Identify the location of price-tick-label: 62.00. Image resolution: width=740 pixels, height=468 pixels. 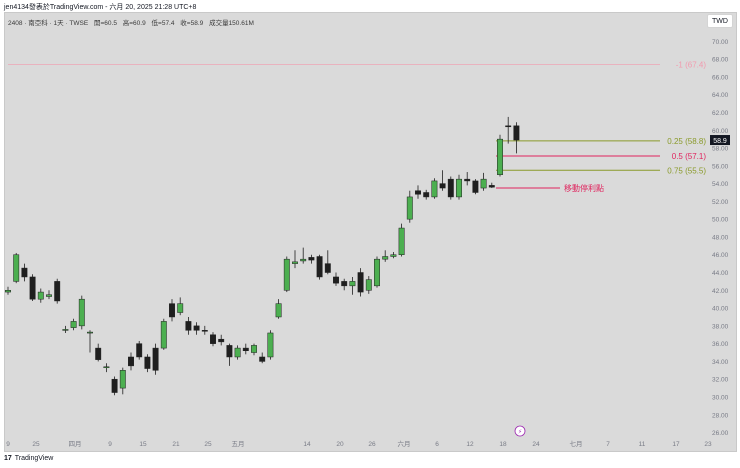
(720, 113).